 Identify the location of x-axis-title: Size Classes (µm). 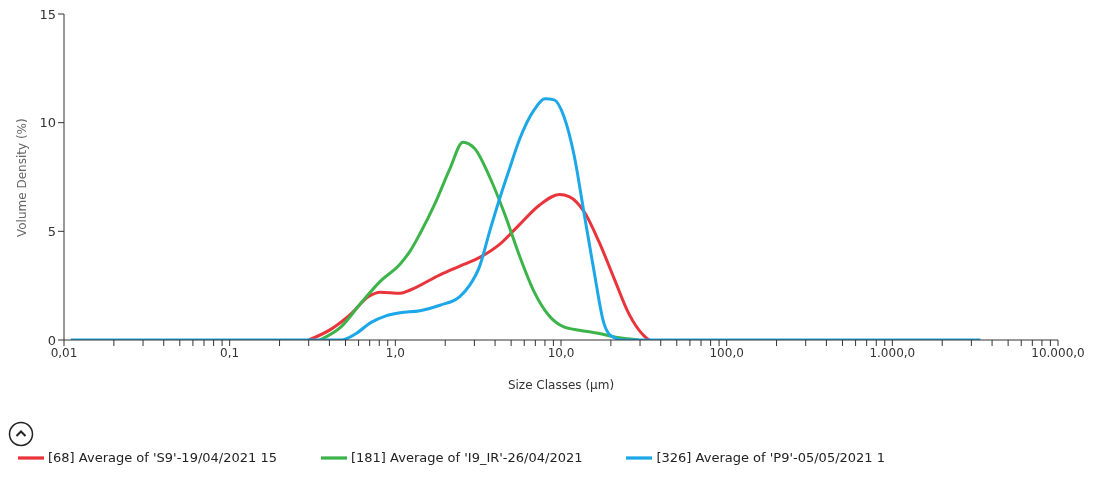
(561, 384).